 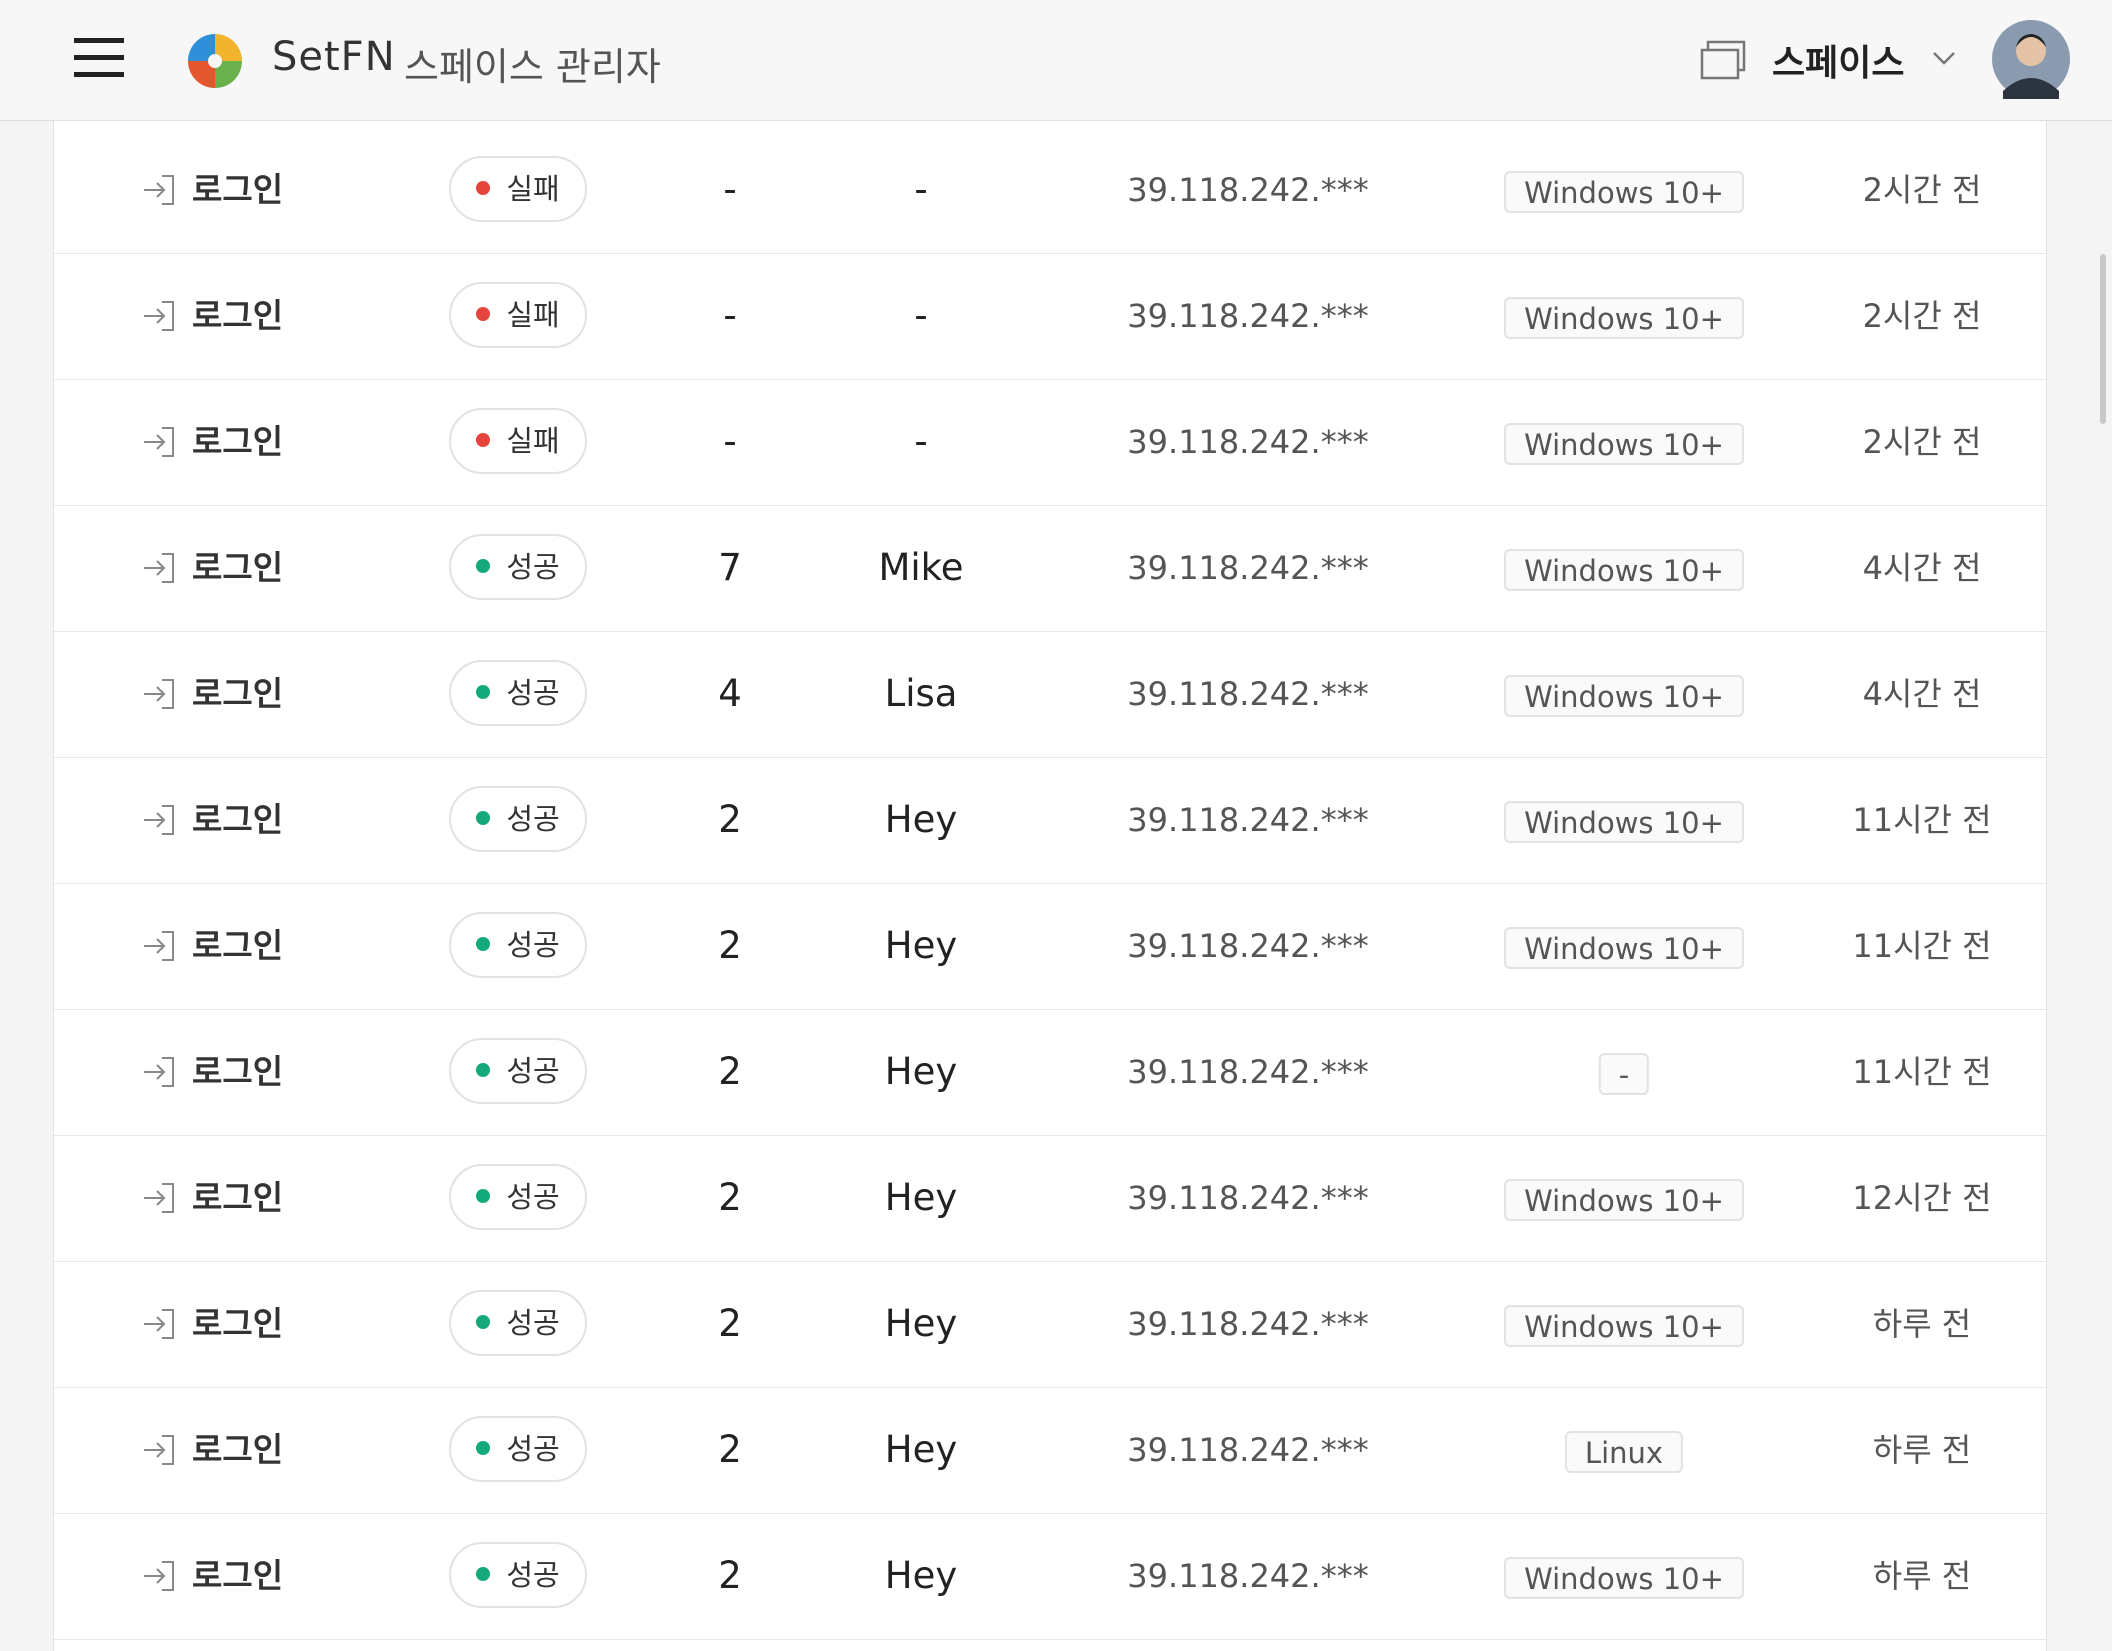 I want to click on log-row: 로그인 성공 7 Mike 39.118.242.*** Windows 10+ 4시간 전, so click(x=1050, y=568).